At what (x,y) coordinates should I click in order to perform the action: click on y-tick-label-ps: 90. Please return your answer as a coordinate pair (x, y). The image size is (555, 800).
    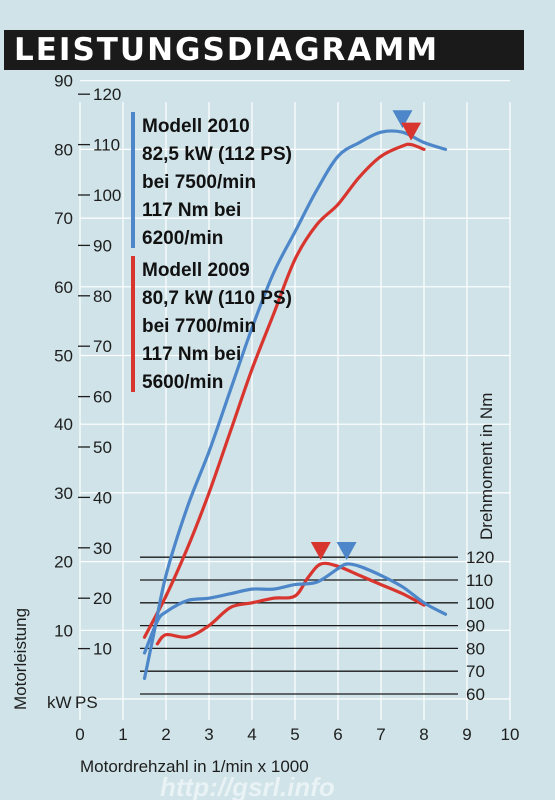
    Looking at the image, I should click on (102, 245).